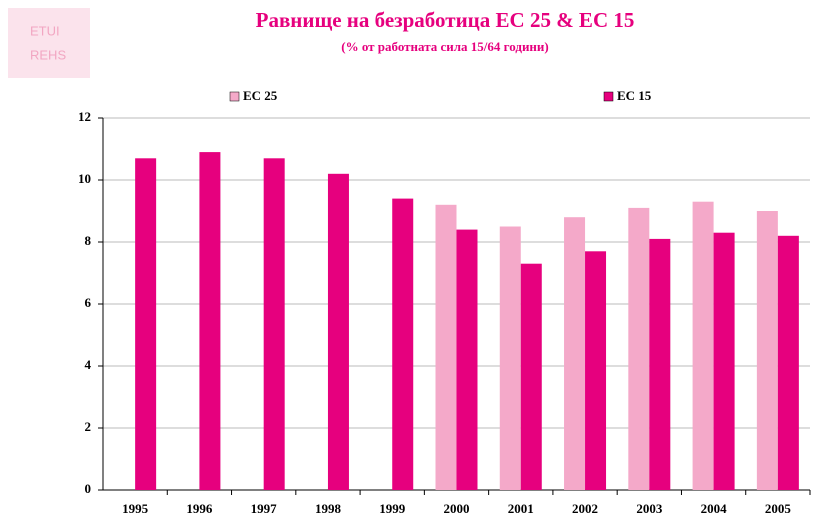 This screenshot has height=520, width=816. What do you see at coordinates (88, 240) in the screenshot?
I see `y-tick-label: 8` at bounding box center [88, 240].